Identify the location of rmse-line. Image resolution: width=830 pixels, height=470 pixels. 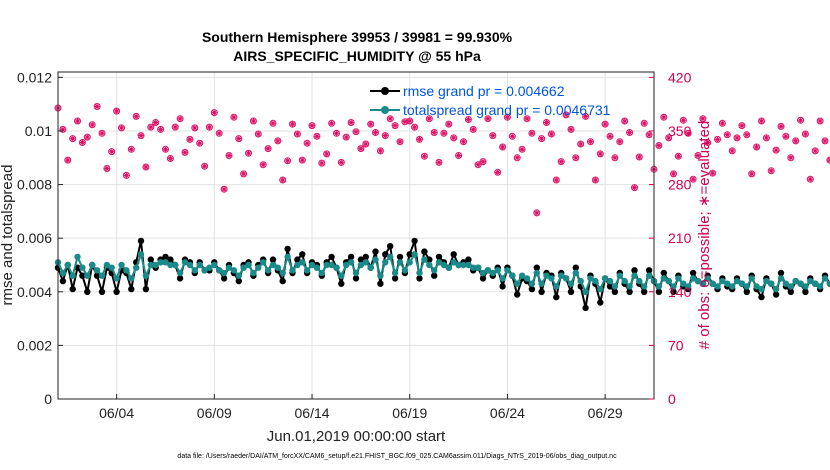
(443, 274).